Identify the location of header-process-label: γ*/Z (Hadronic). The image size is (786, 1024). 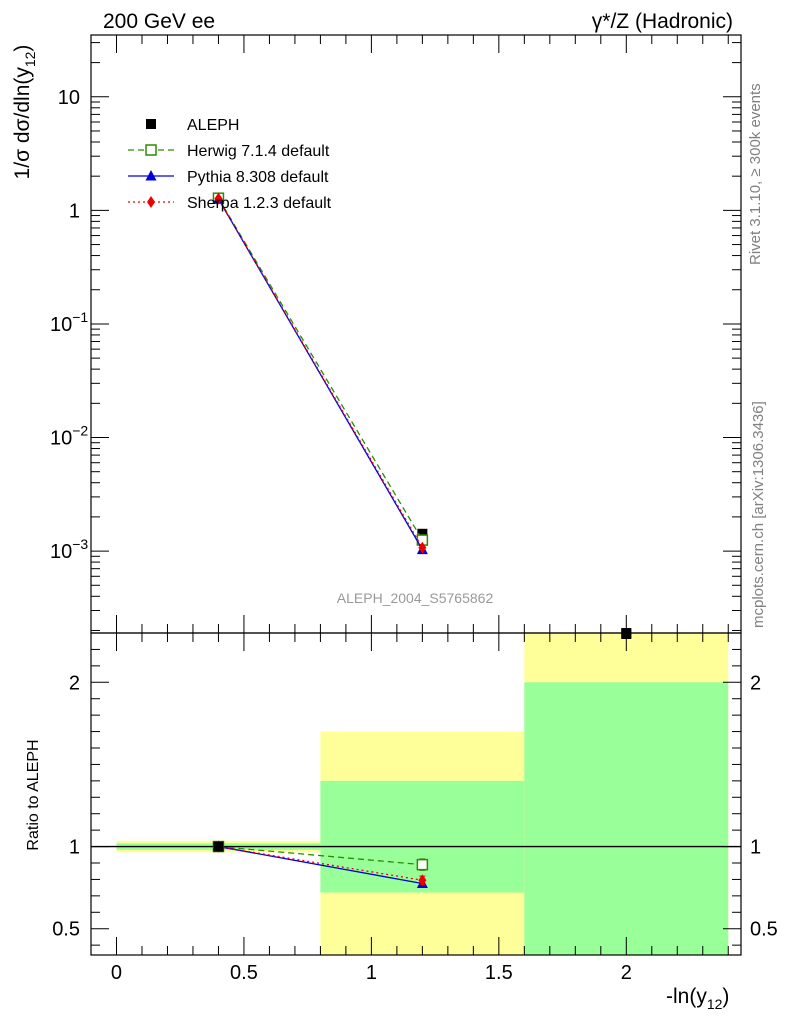
(662, 21).